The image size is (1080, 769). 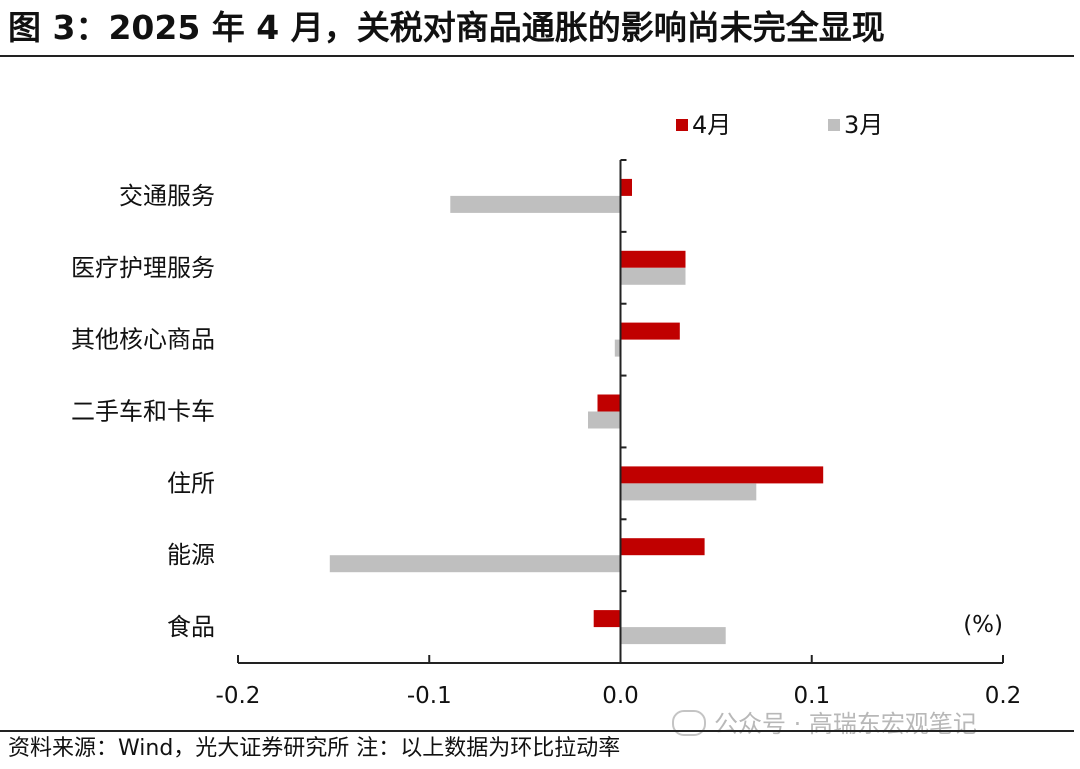 I want to click on wechat-icon, so click(x=689, y=723).